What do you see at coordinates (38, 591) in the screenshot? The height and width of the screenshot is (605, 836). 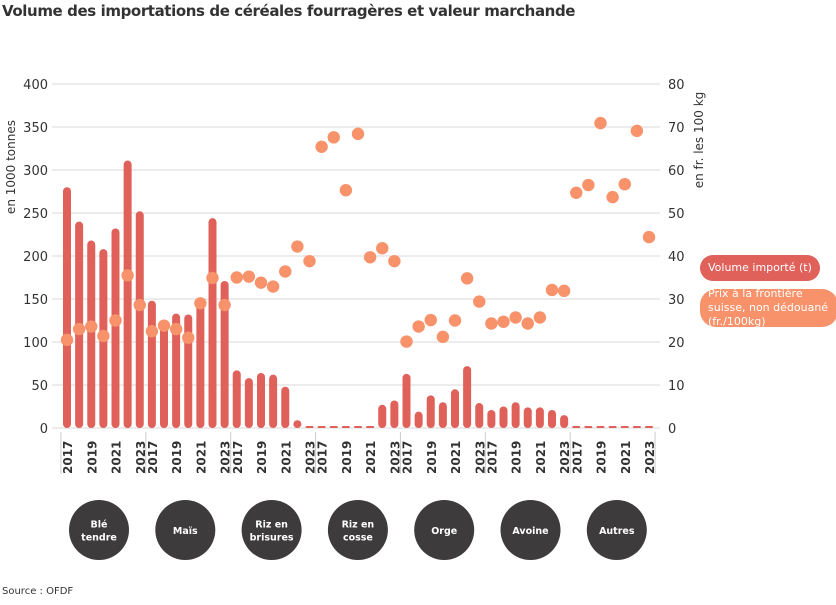 I see `source-note: Source : OFDF` at bounding box center [38, 591].